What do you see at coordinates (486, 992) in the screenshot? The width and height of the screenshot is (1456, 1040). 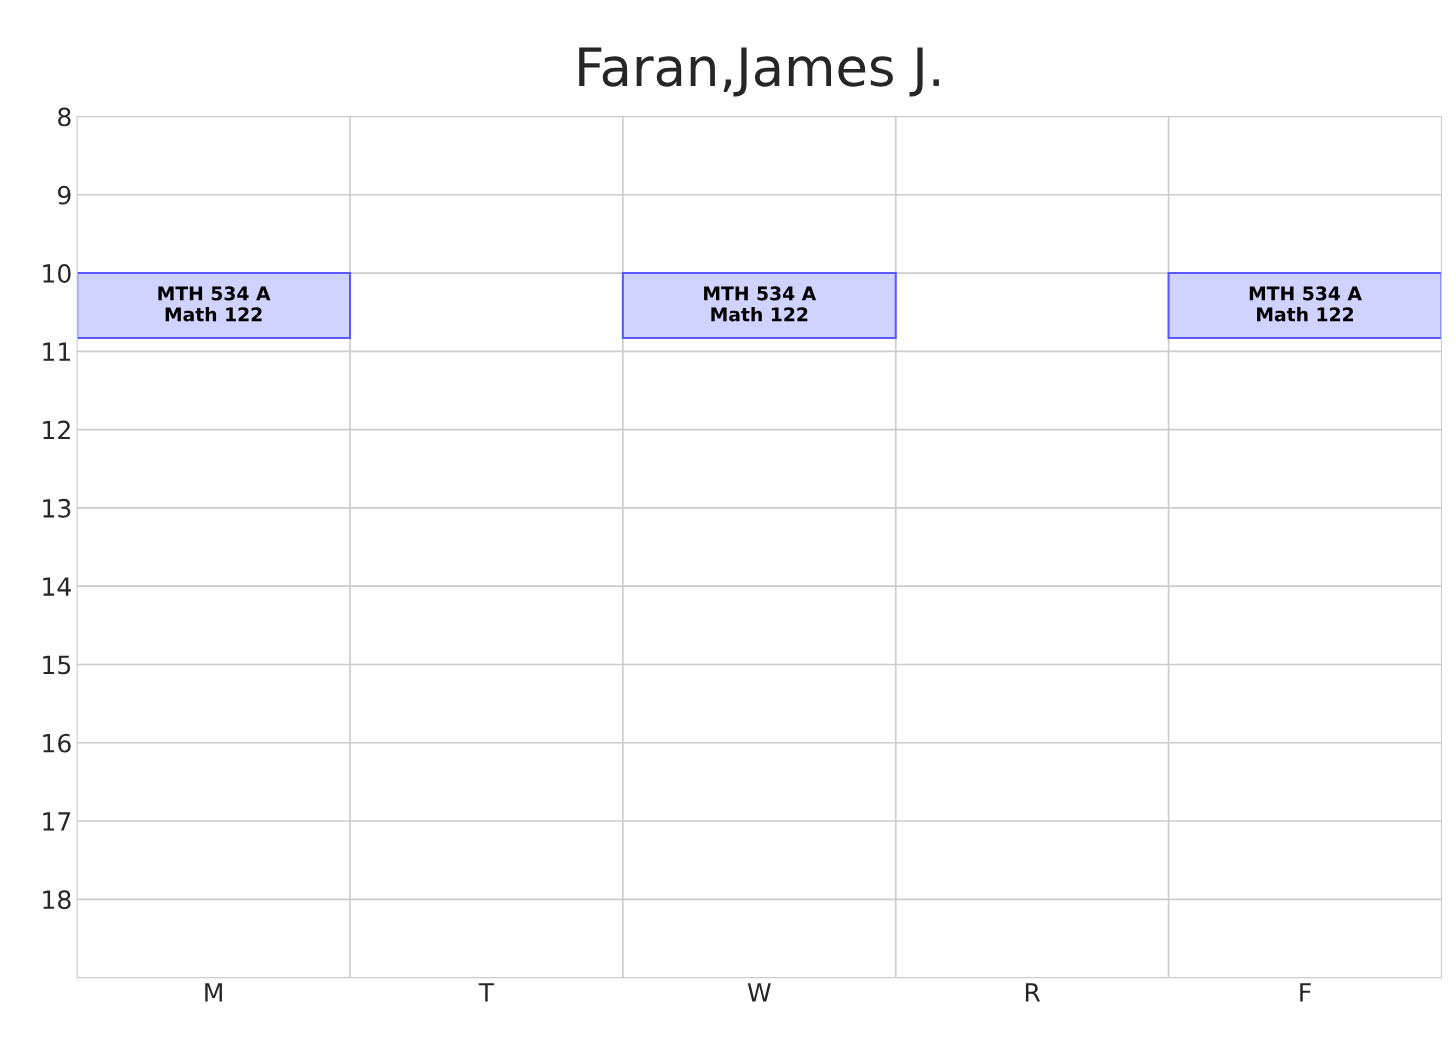 I see `x-tick-label: T` at bounding box center [486, 992].